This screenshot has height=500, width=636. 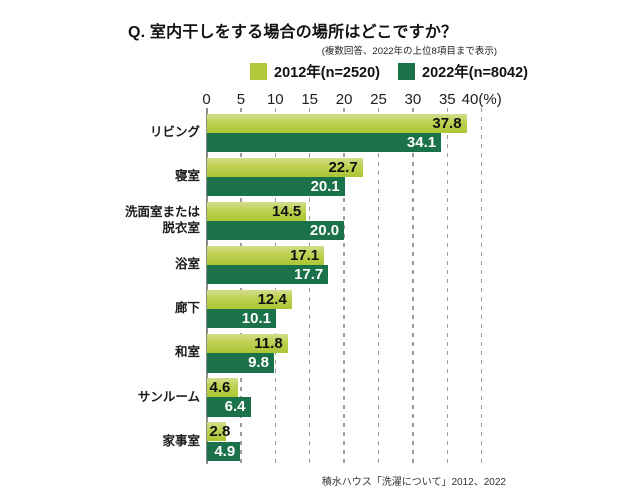 What do you see at coordinates (187, 352) in the screenshot?
I see `category-label-line: 和室` at bounding box center [187, 352].